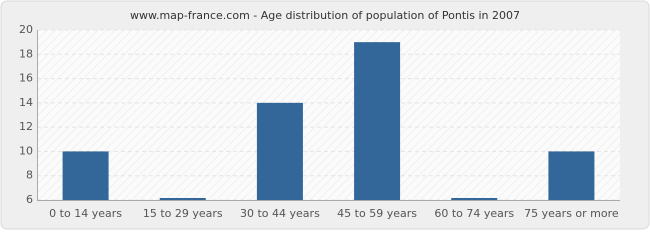 This screenshot has height=240, width=650. I want to click on y-tick-label: 10, so click(26, 150).